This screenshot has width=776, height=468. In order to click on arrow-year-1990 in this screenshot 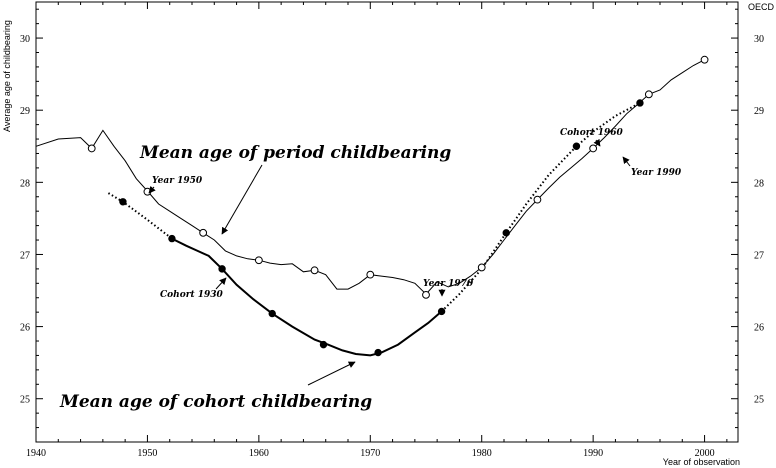, I will do `click(626, 161)`.